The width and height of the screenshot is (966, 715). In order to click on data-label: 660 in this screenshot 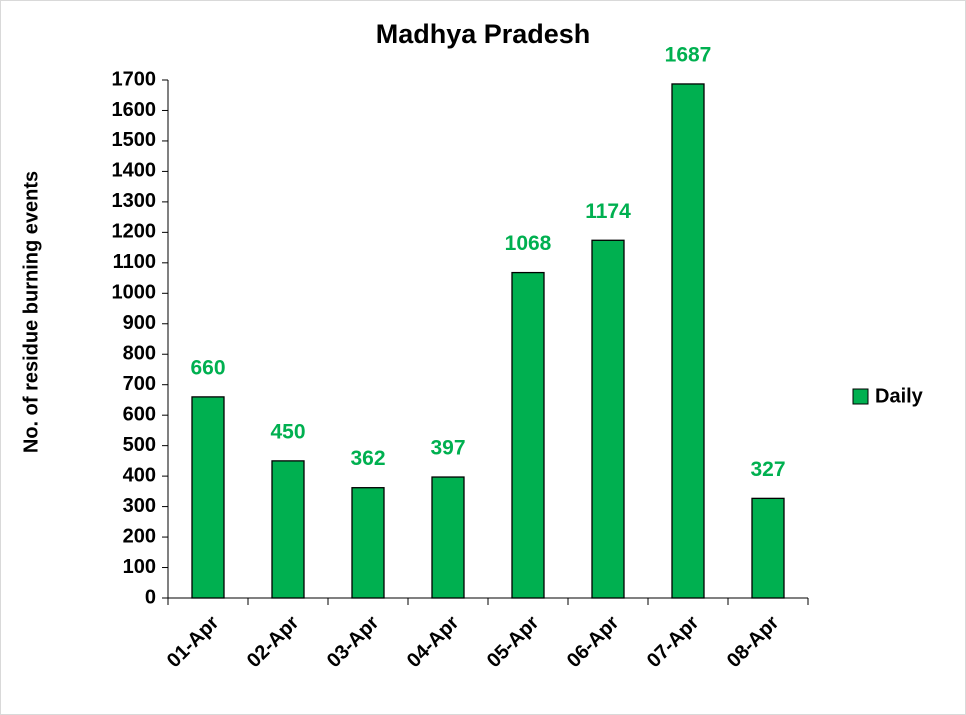, I will do `click(207, 367)`.